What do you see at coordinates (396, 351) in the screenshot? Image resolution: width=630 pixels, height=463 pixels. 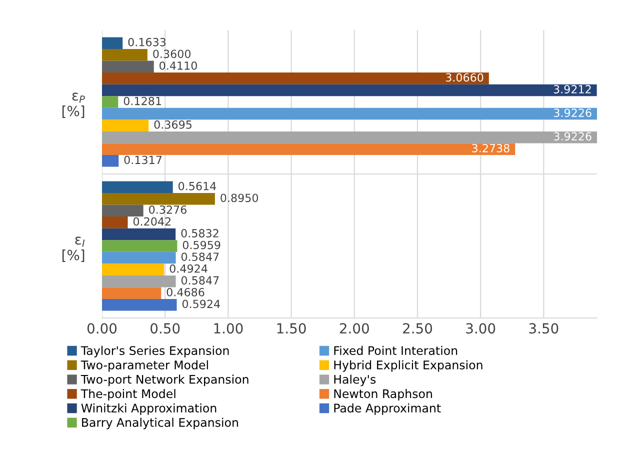 I see `legend-label: Fixed Point Interation` at bounding box center [396, 351].